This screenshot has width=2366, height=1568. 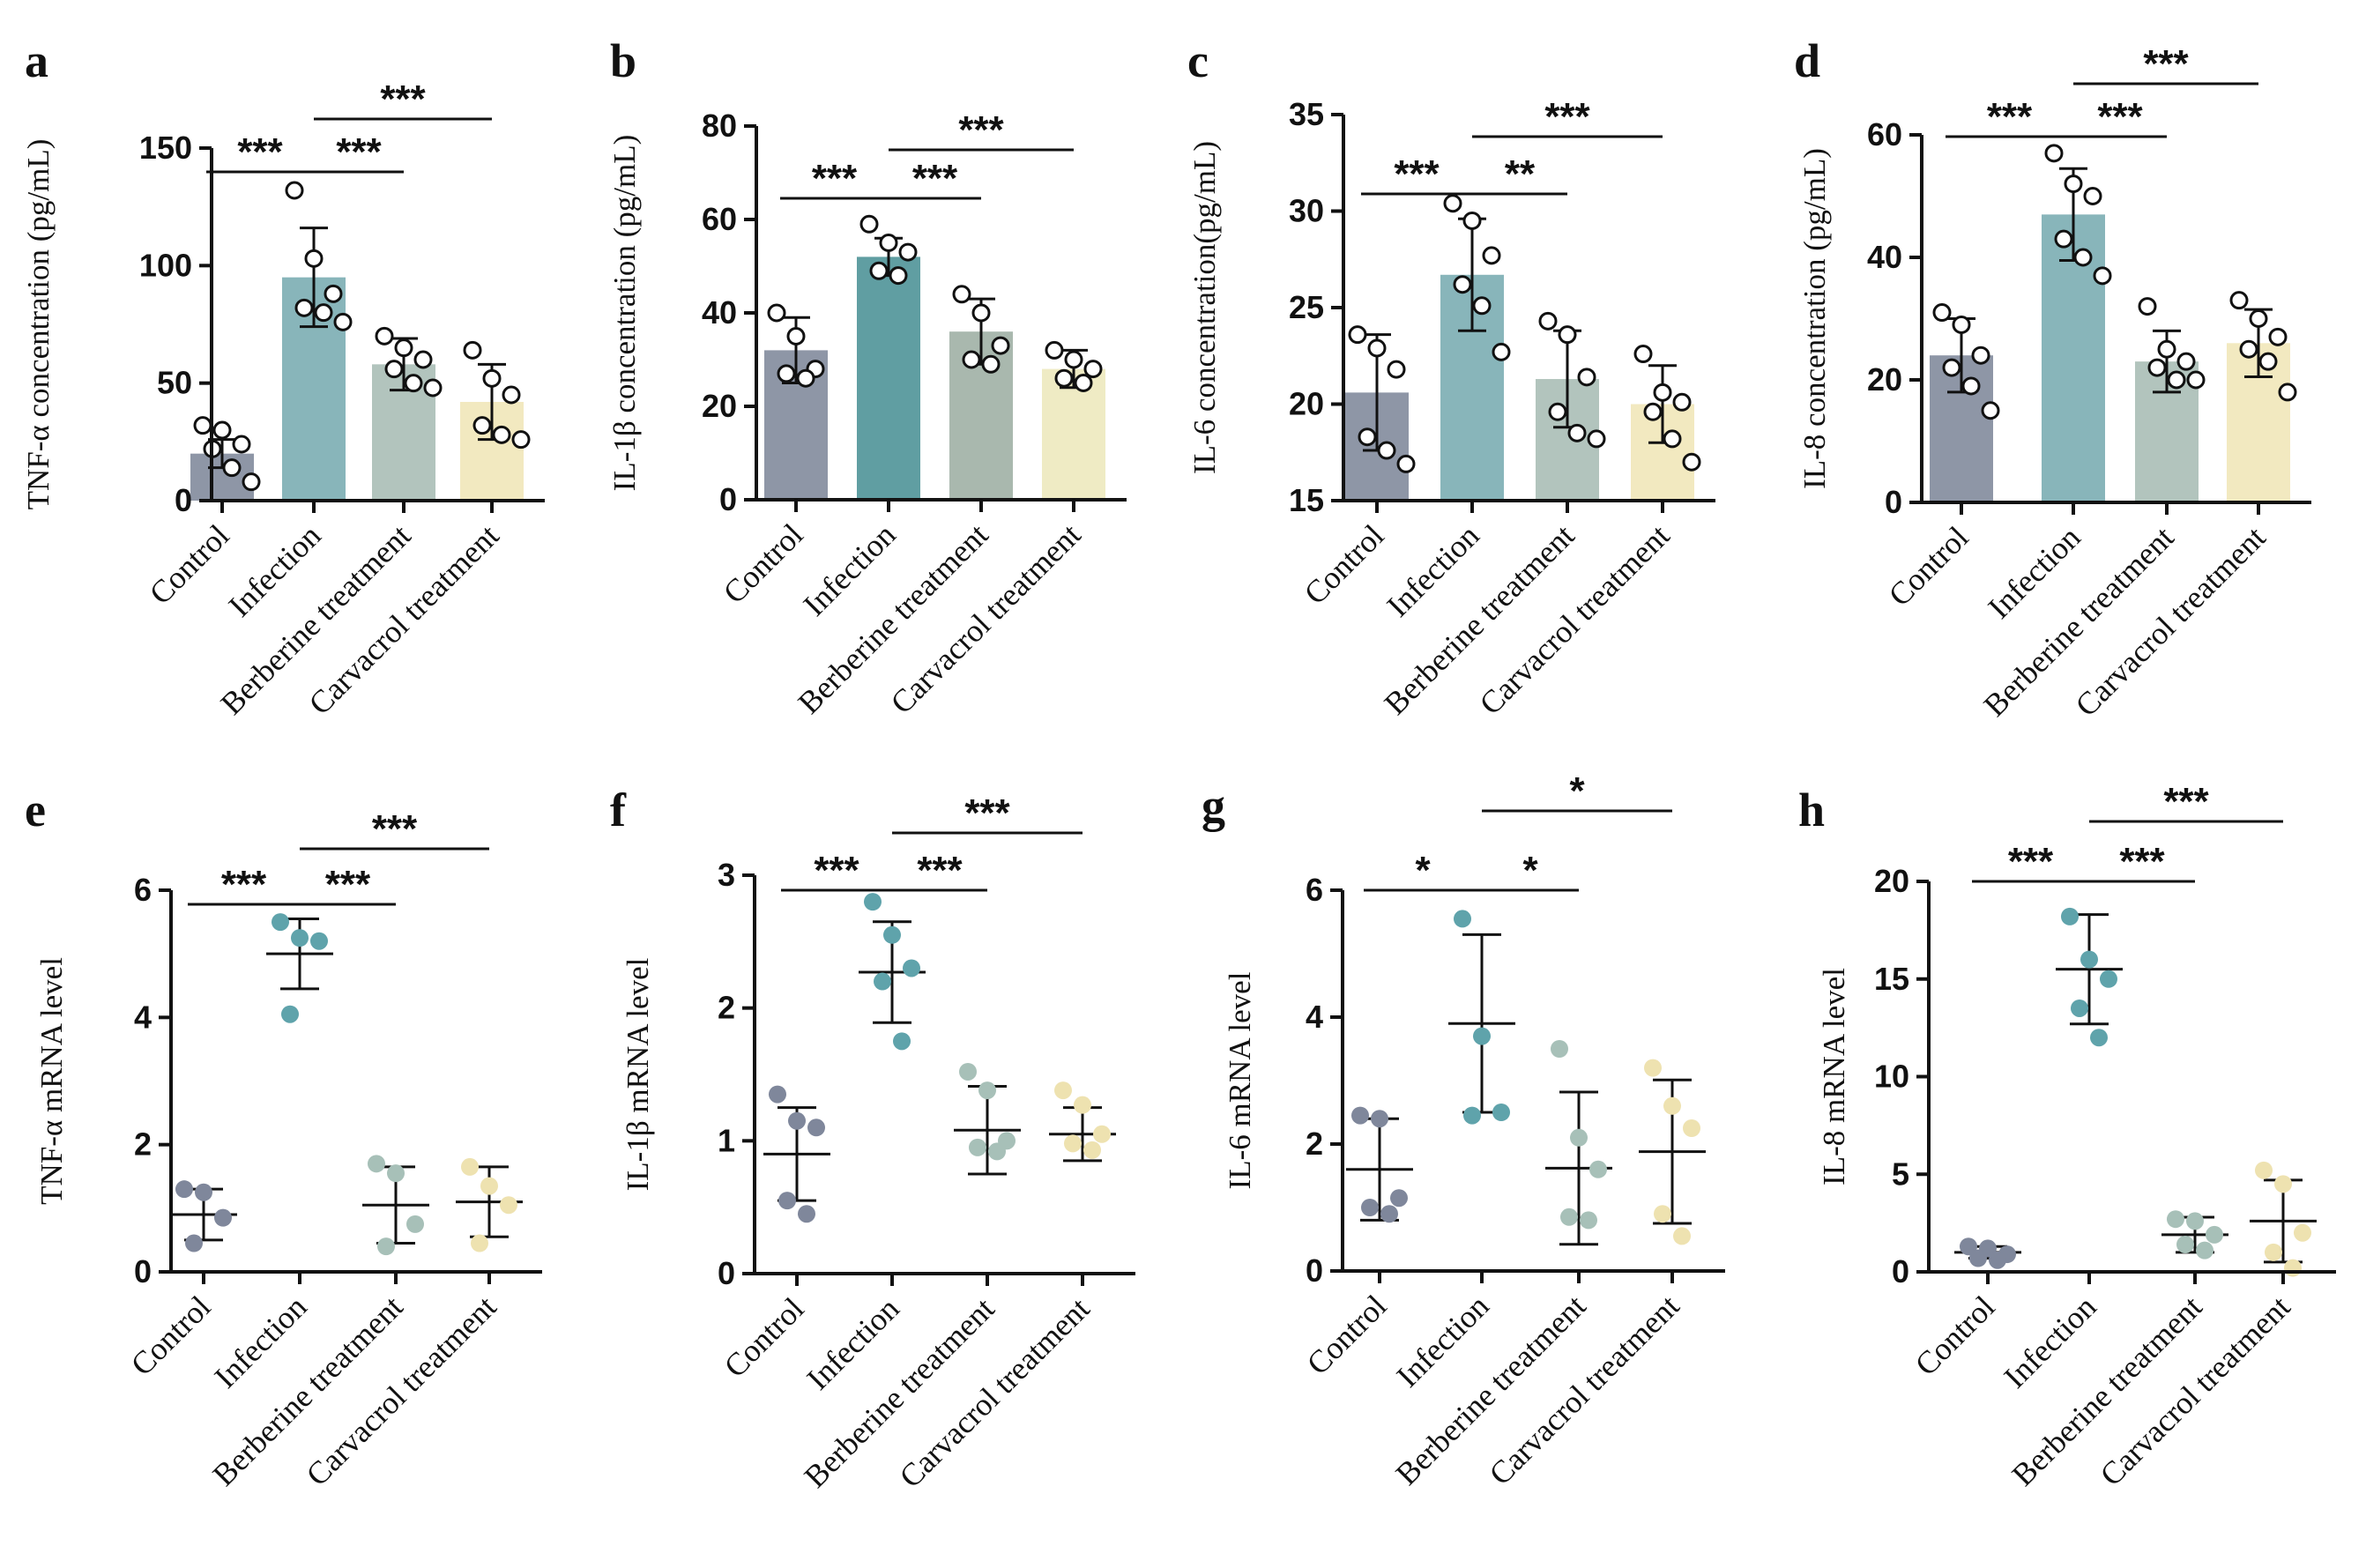 I want to click on sig-label-e-1: ***, so click(x=348, y=884).